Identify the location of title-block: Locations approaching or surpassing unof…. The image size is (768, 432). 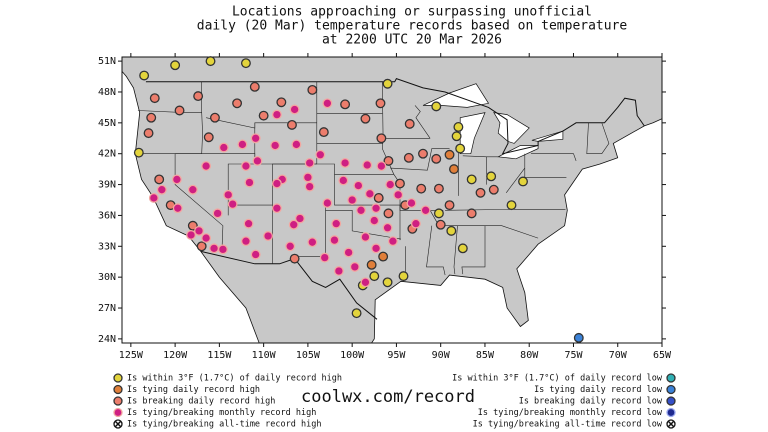
(412, 26).